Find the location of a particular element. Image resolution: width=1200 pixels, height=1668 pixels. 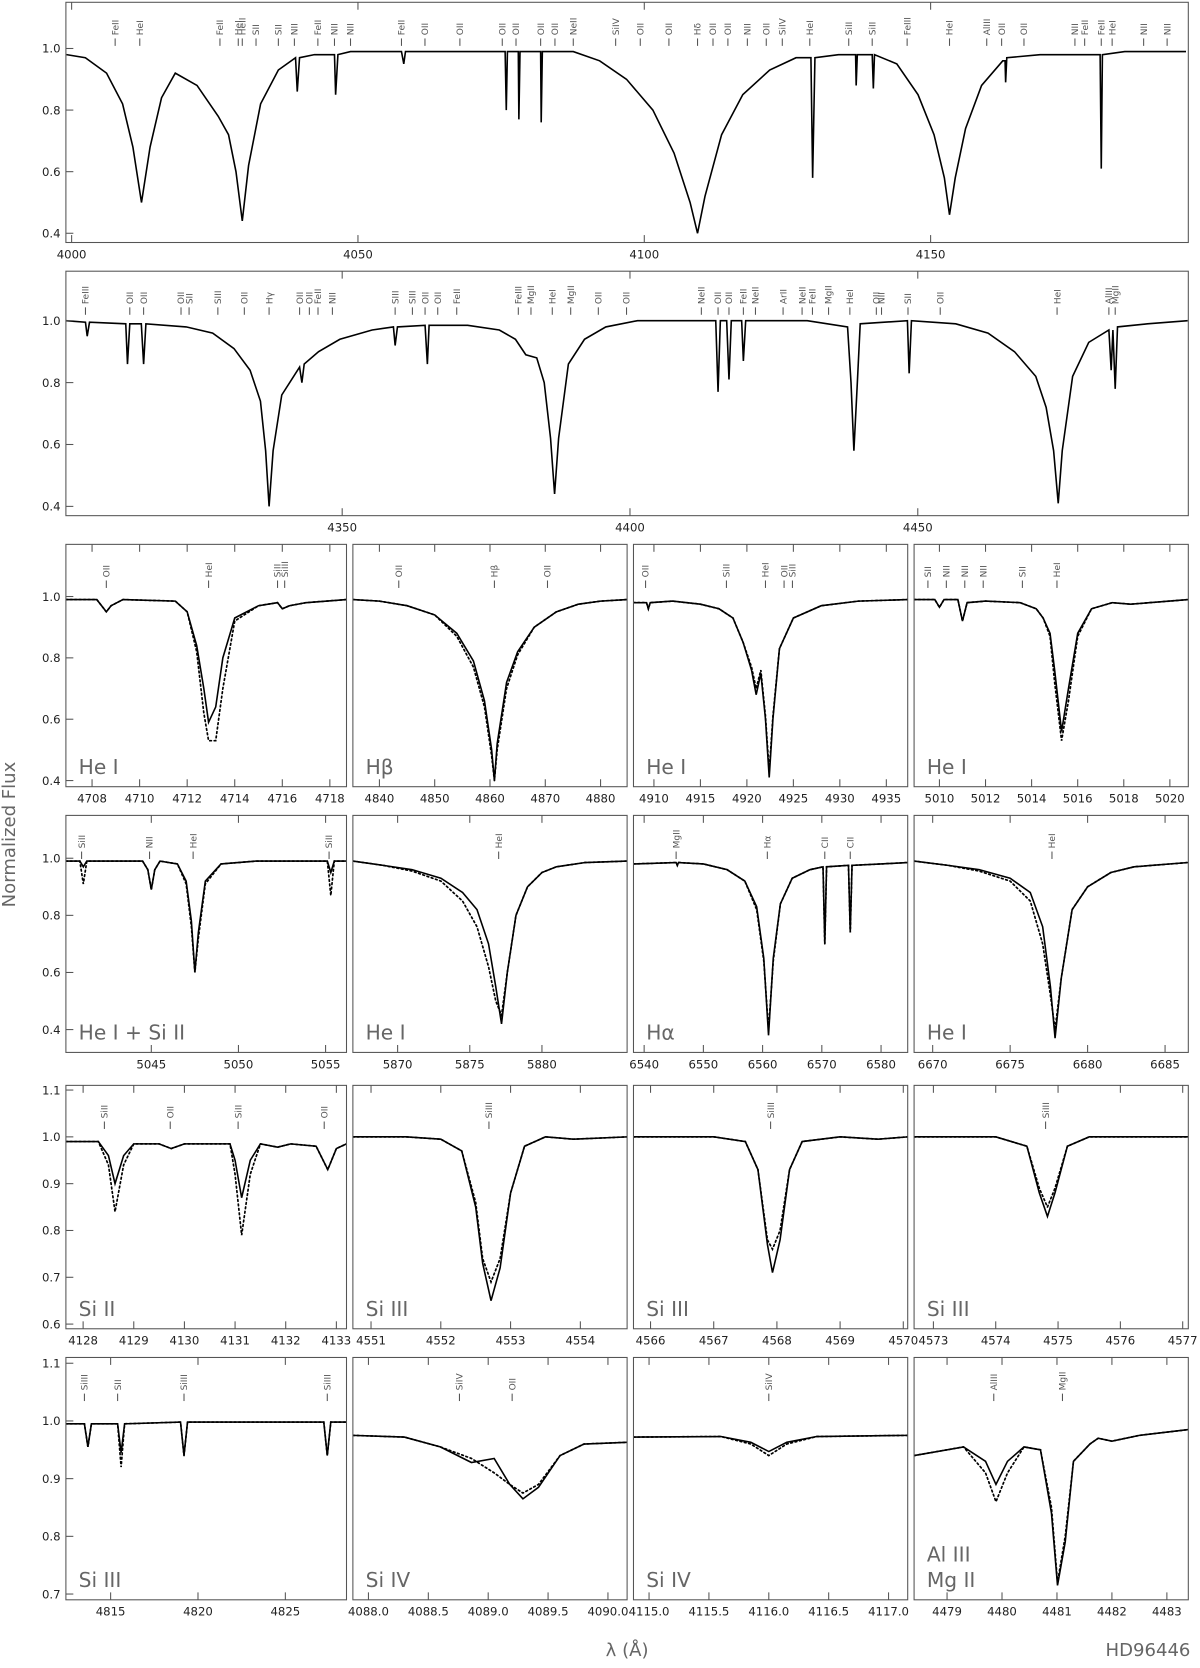

x-tick-label: 4850 is located at coordinates (435, 799).